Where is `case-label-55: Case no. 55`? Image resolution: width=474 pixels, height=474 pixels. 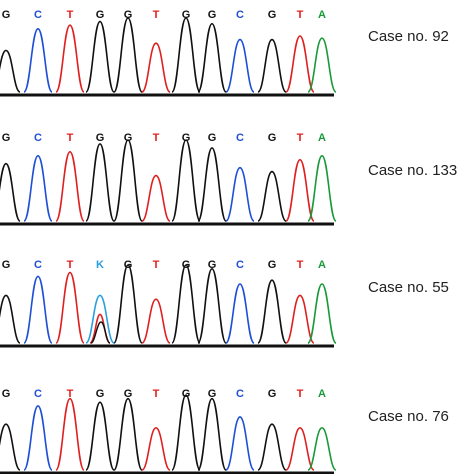 case-label-55: Case no. 55 is located at coordinates (408, 287).